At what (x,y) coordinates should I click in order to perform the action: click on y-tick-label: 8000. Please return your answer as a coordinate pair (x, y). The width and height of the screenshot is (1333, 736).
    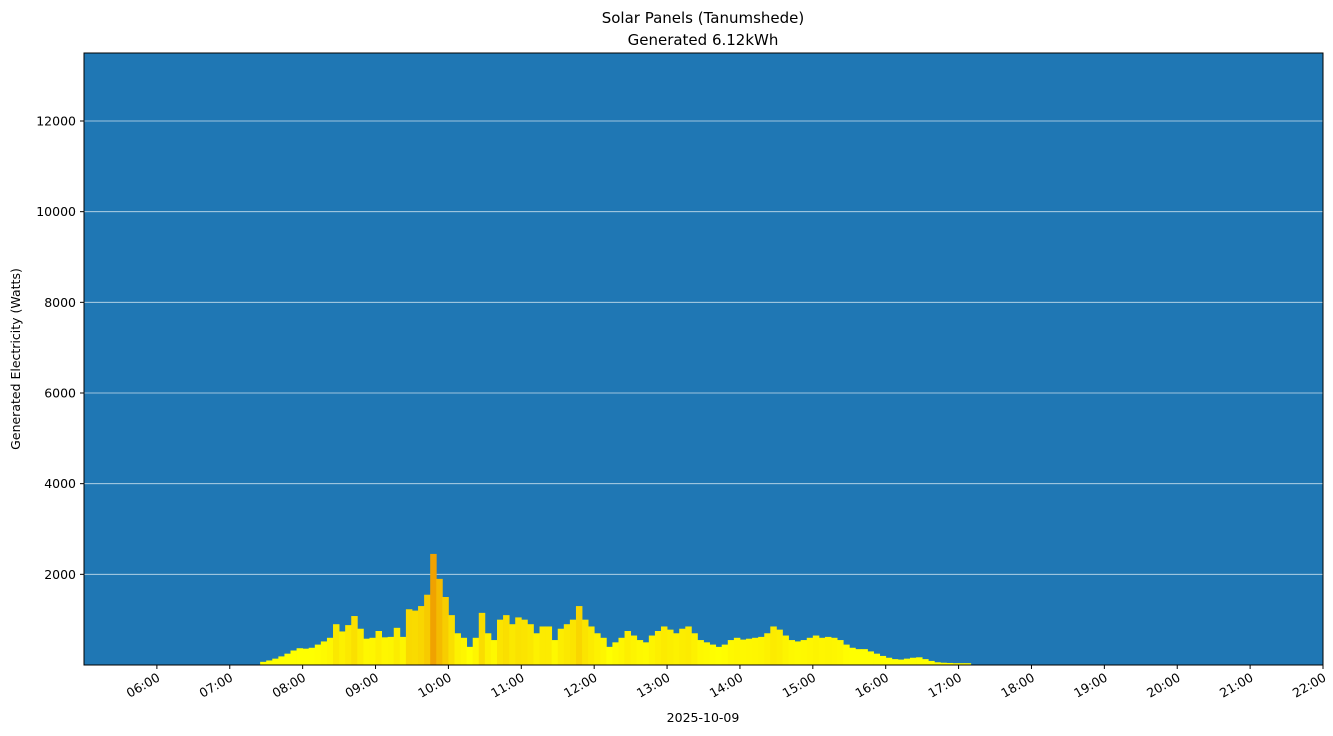
    Looking at the image, I should click on (60, 302).